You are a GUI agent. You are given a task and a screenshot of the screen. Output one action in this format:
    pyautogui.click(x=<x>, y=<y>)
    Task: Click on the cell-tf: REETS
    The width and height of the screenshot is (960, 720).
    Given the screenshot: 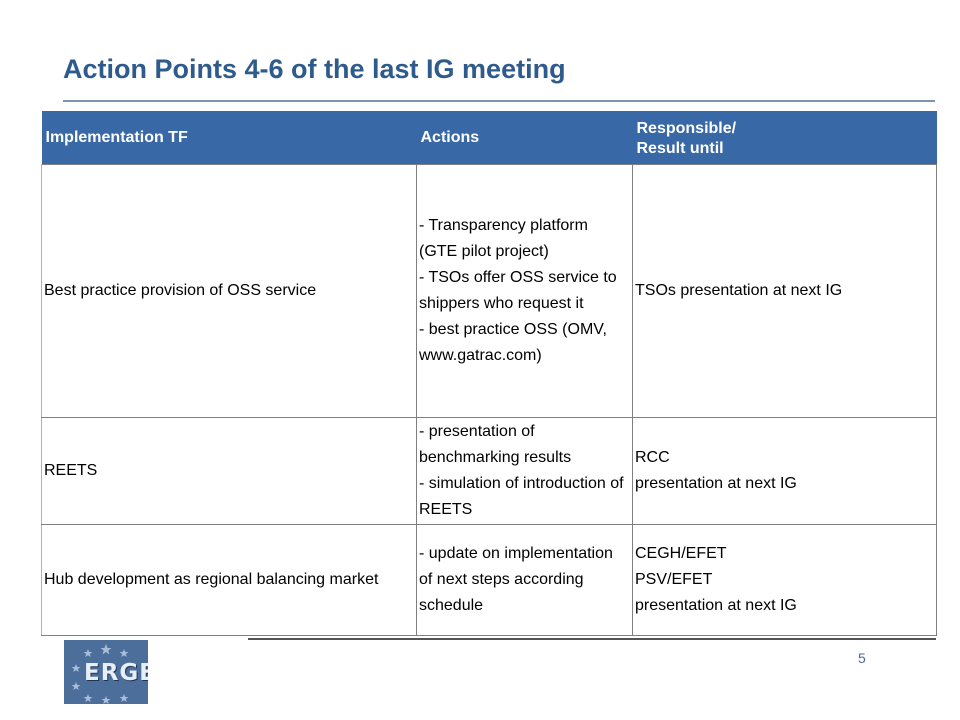 What is the action you would take?
    pyautogui.click(x=229, y=471)
    